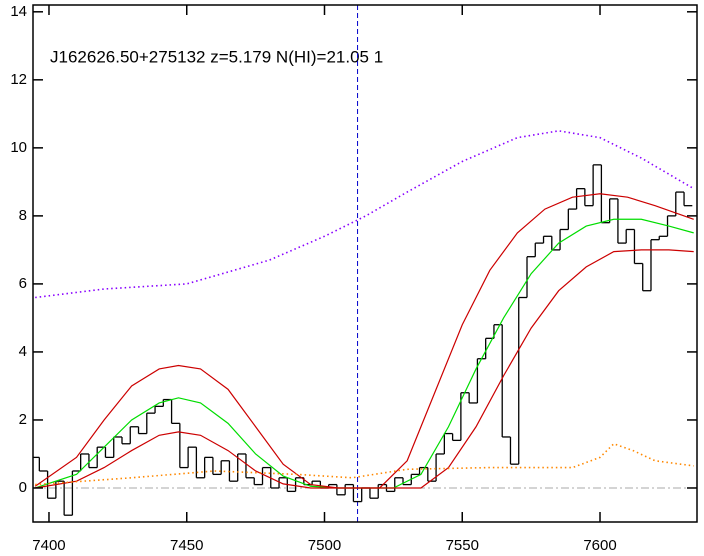 The height and width of the screenshot is (556, 704). I want to click on y-tick-label: 4, so click(23, 351).